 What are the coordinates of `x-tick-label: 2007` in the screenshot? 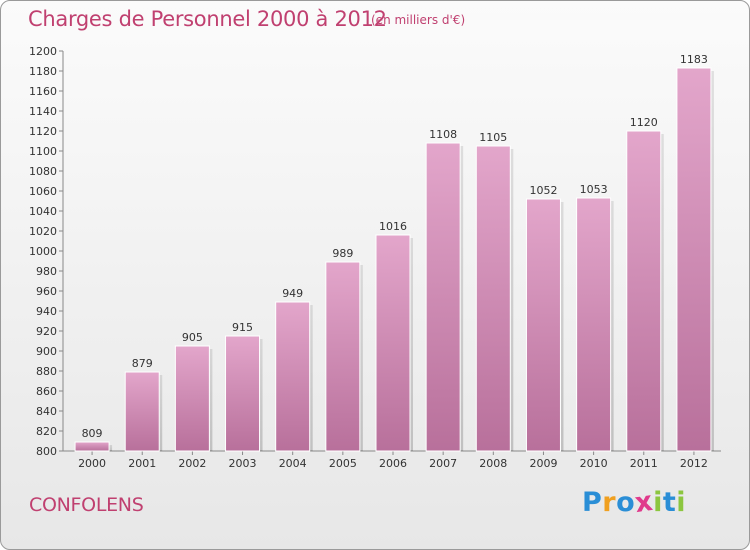 It's located at (443, 463).